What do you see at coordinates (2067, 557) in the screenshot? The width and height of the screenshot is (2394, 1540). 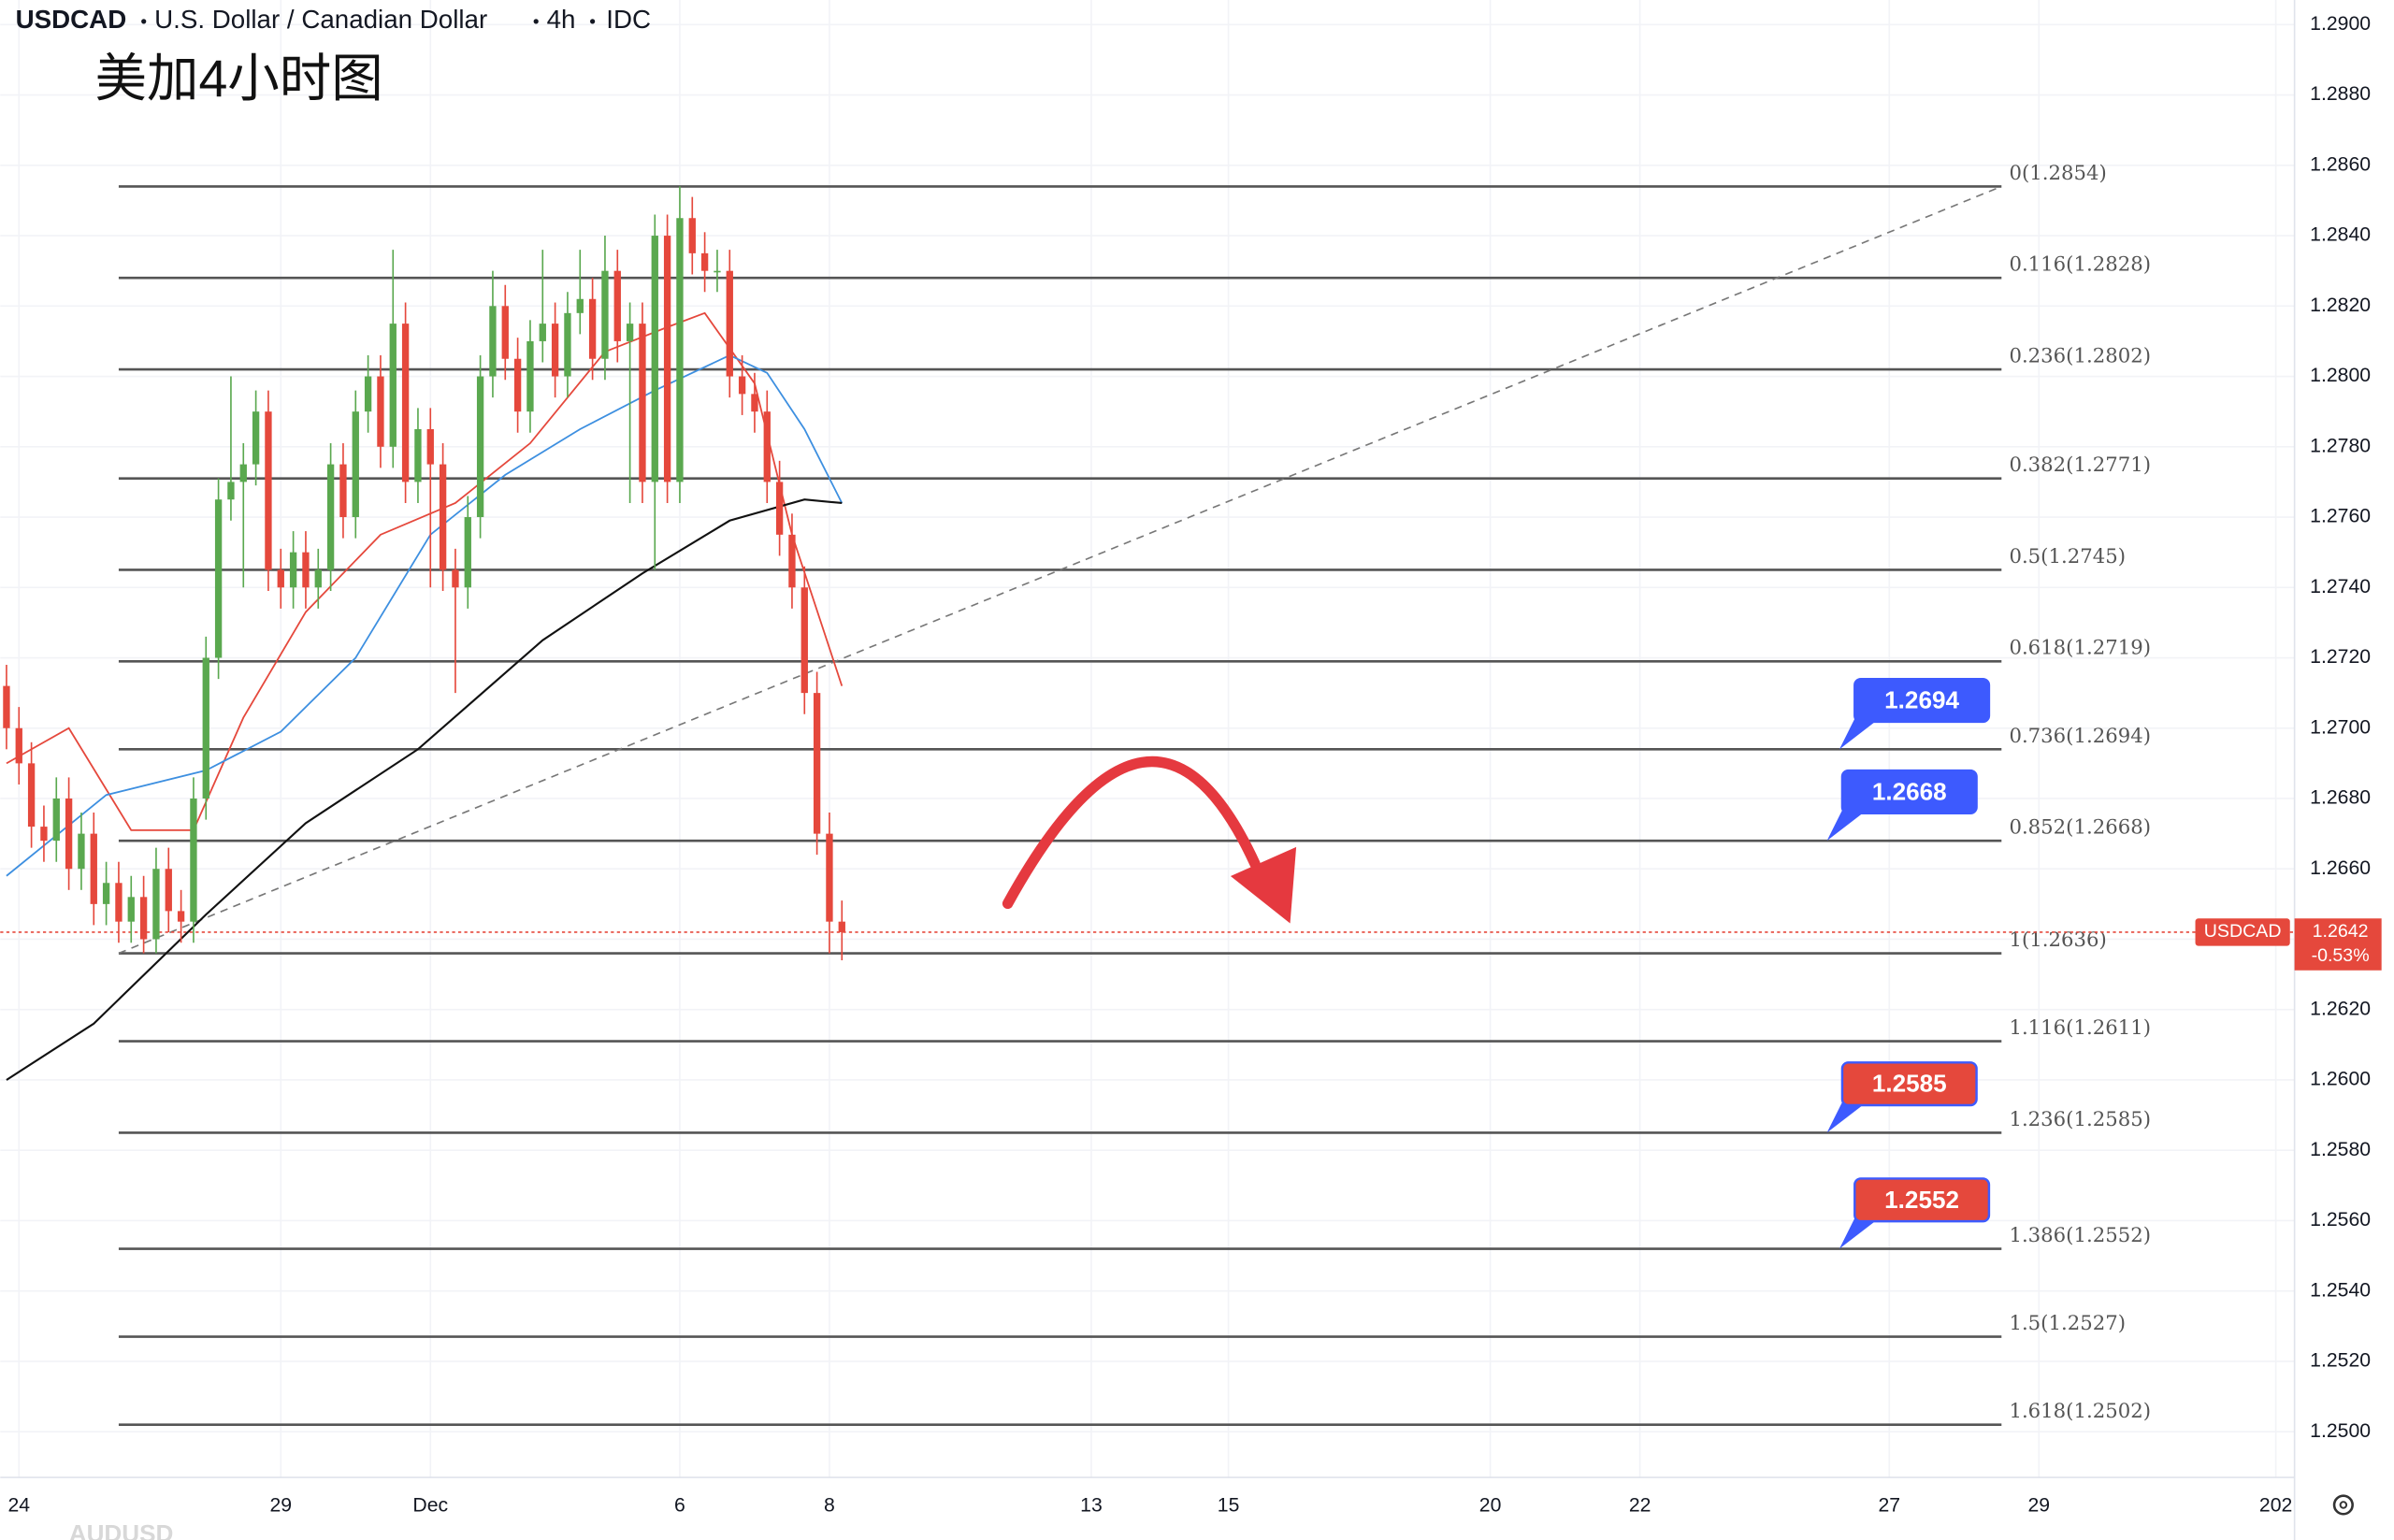 I see `fib-label: 0.5(1.2745)` at bounding box center [2067, 557].